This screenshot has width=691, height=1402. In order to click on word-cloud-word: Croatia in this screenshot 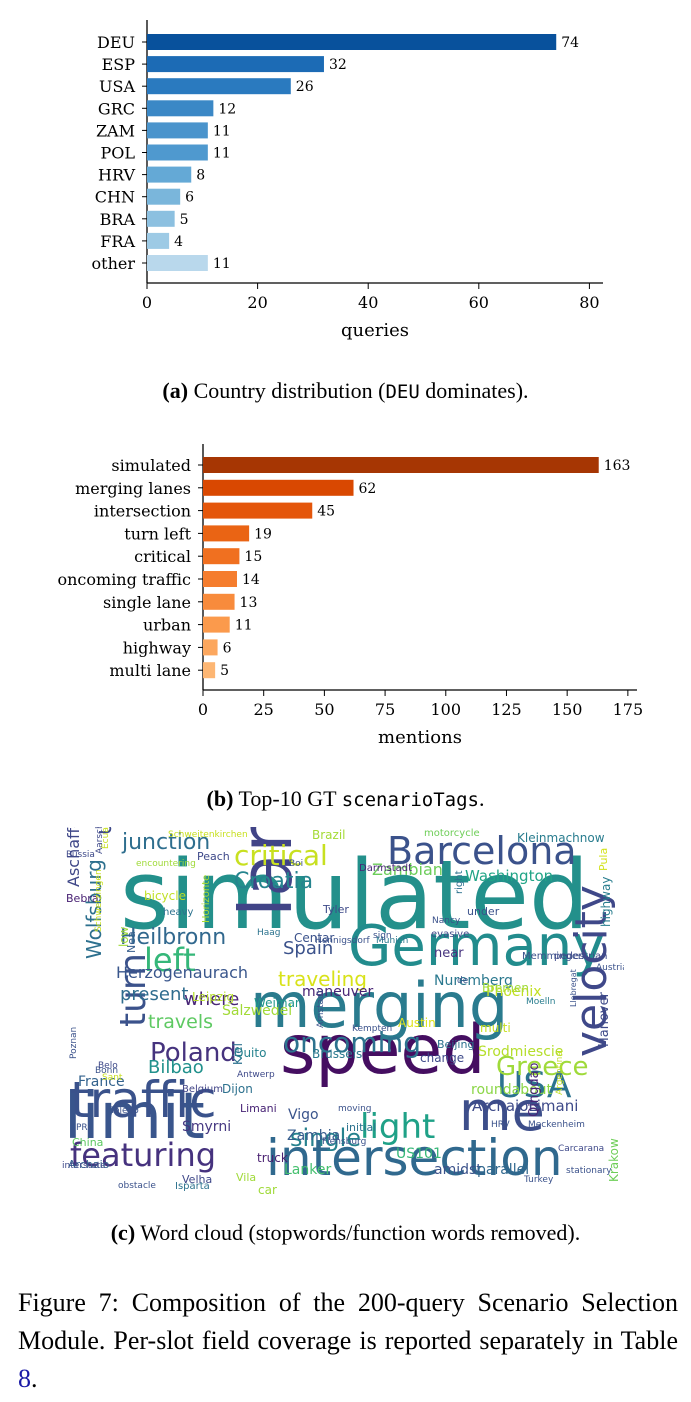, I will do `click(274, 881)`.